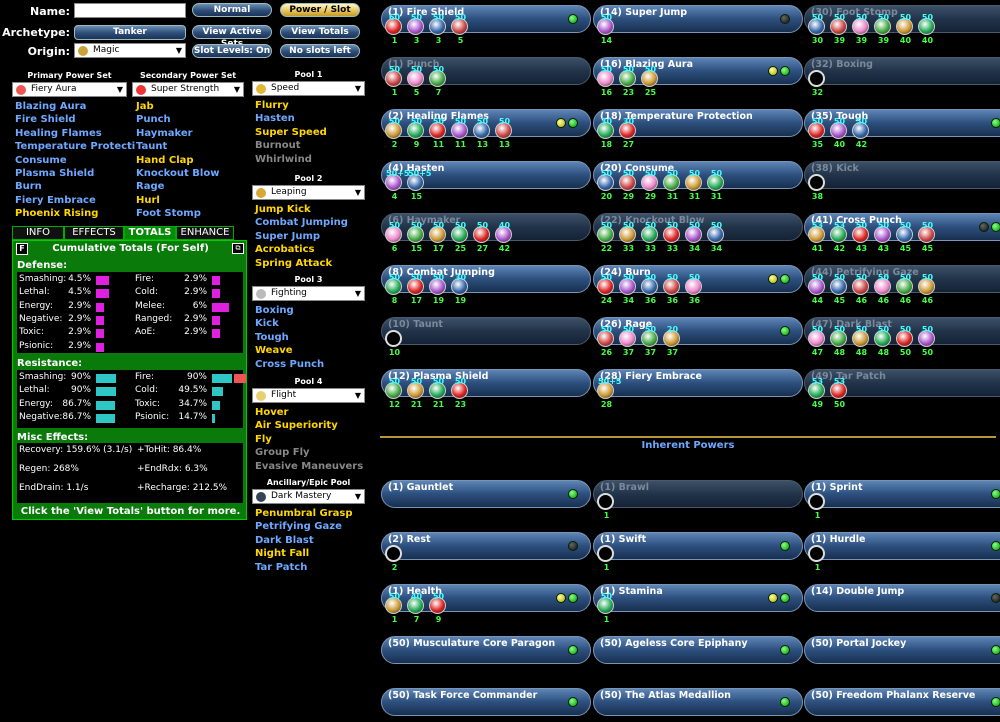  What do you see at coordinates (415, 29) in the screenshot?
I see `enhancement-icon: 50 3` at bounding box center [415, 29].